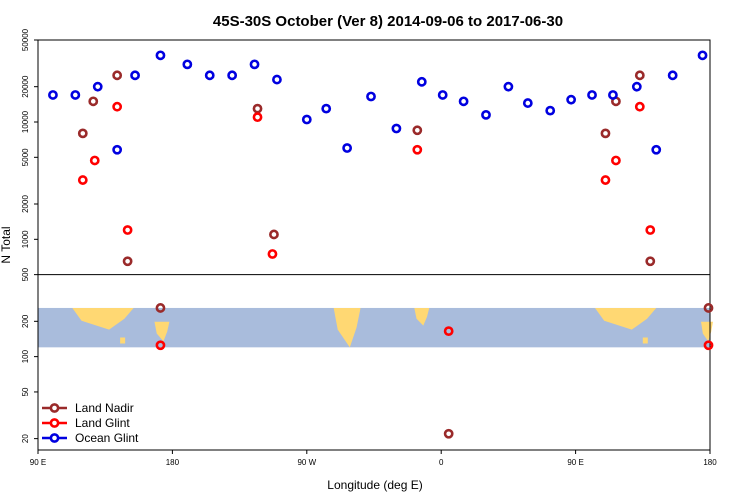  I want to click on land-australia-repeat, so click(626, 318).